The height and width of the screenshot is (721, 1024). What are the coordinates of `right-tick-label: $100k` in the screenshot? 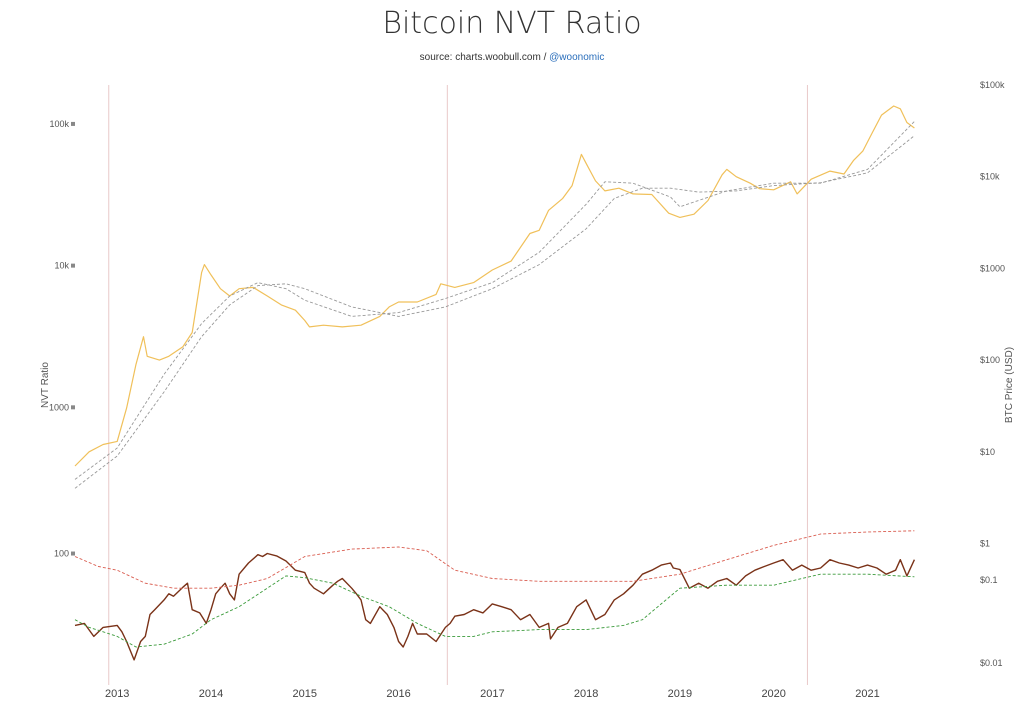 It's located at (992, 85).